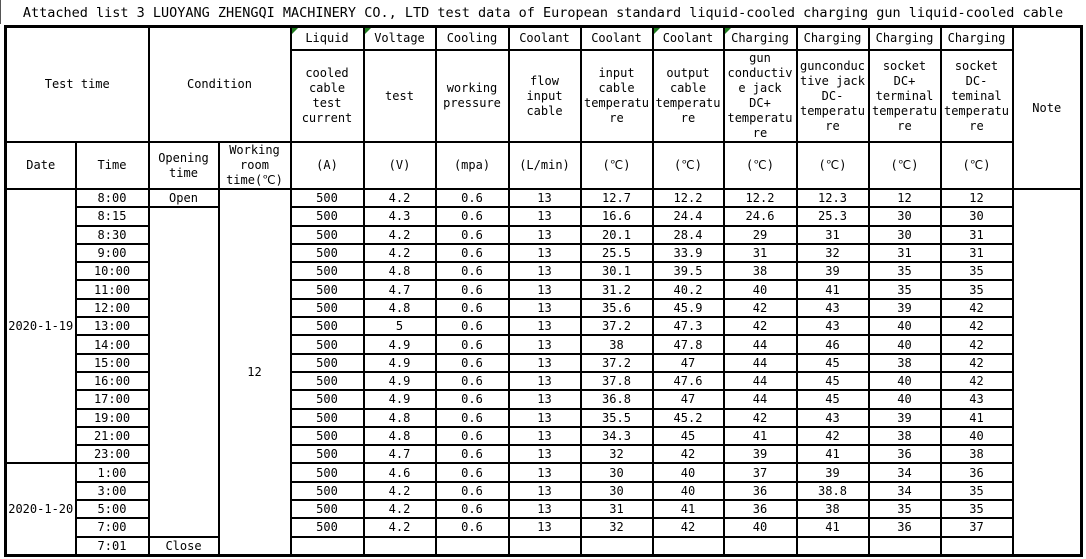  Describe the element at coordinates (544, 344) in the screenshot. I see `table-row: 14:00 500 4.9 0.6 13 38 47.8 44 46 40 42` at that location.